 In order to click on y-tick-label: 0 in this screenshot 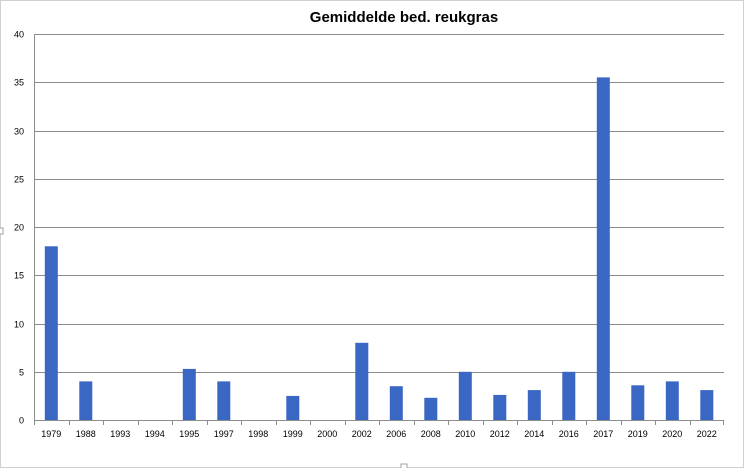, I will do `click(21, 421)`.